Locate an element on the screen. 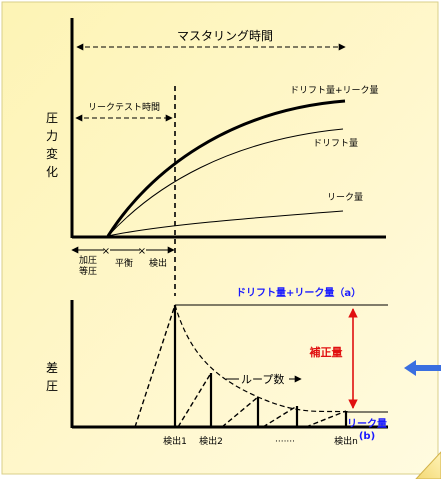  curve-drift is located at coordinates (225, 182).